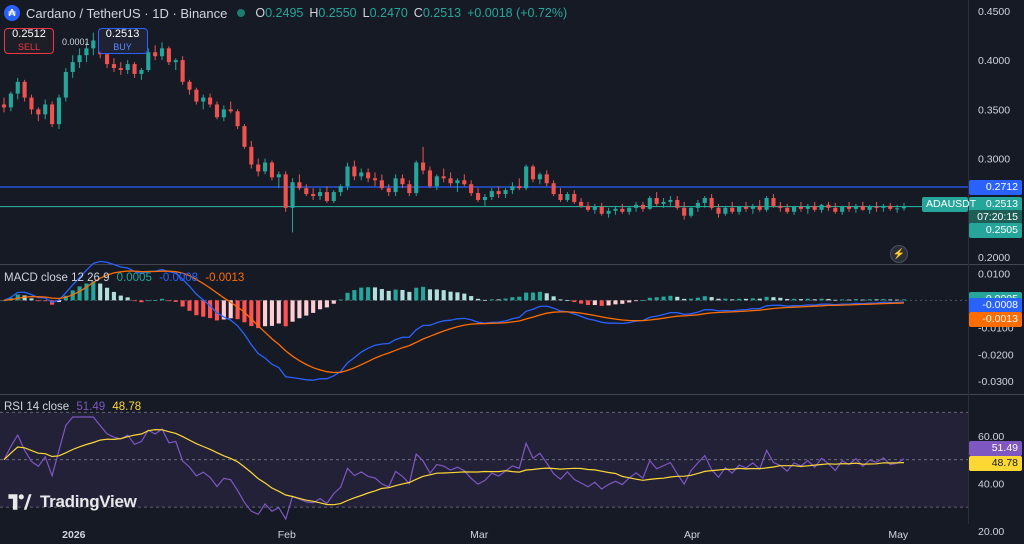 Image resolution: width=1024 pixels, height=544 pixels. Describe the element at coordinates (899, 254) in the screenshot. I see `lightning-icon: ⚡` at that location.